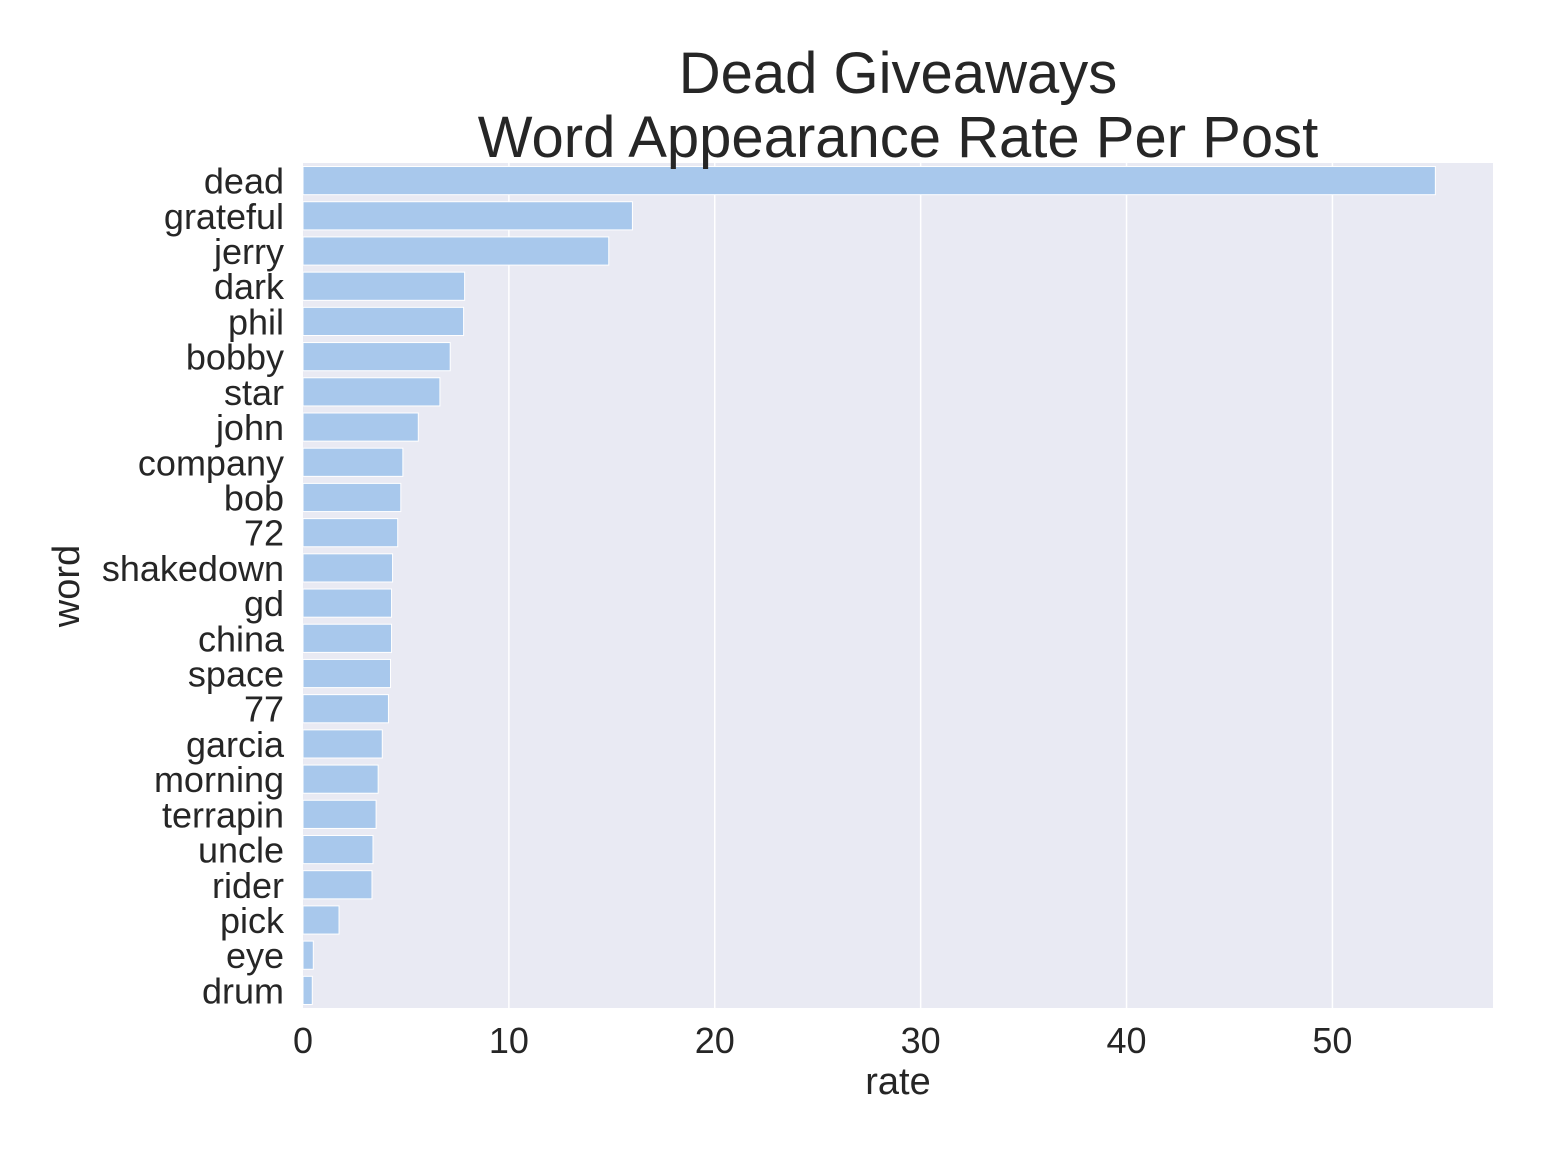 The height and width of the screenshot is (1157, 1548). Describe the element at coordinates (898, 137) in the screenshot. I see `chart-title-line-2: Word Appearance Rate Per Post` at that location.